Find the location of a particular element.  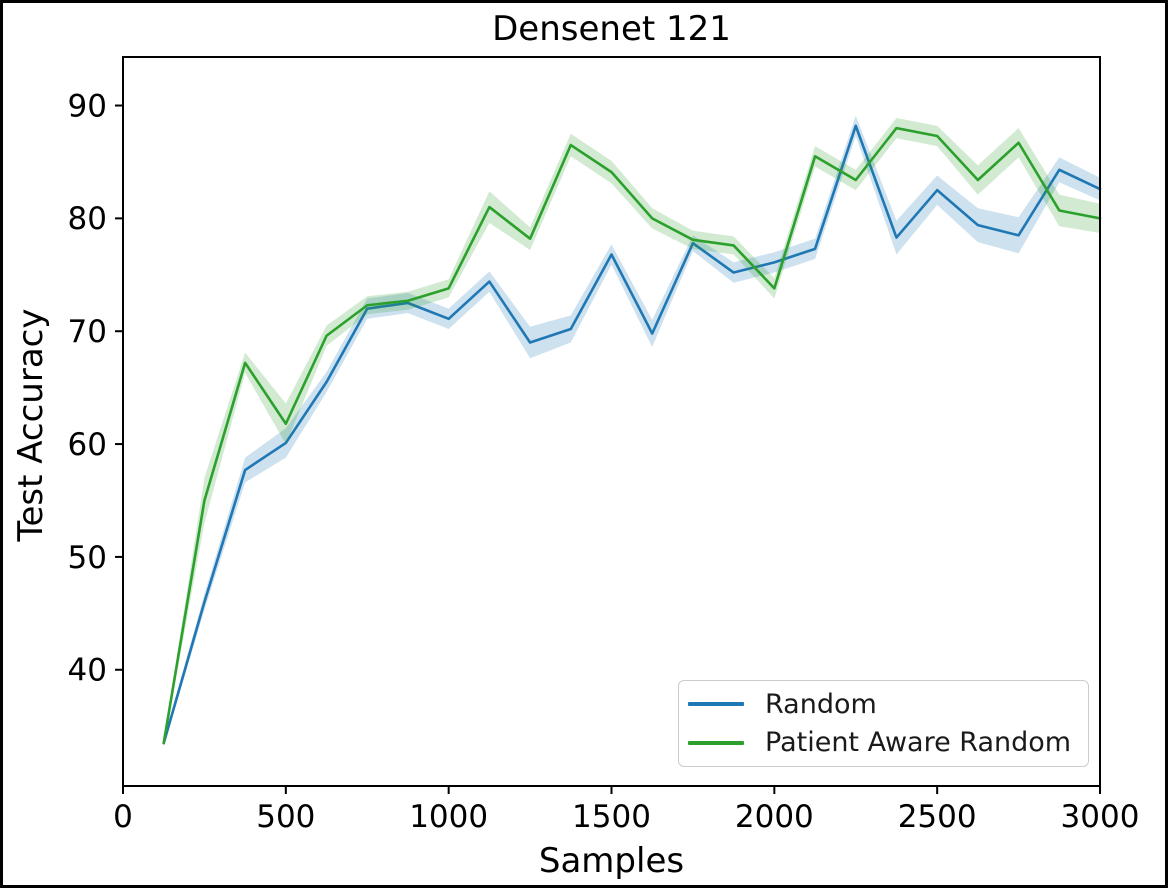

chart-title: Densenet 121 is located at coordinates (611, 29).